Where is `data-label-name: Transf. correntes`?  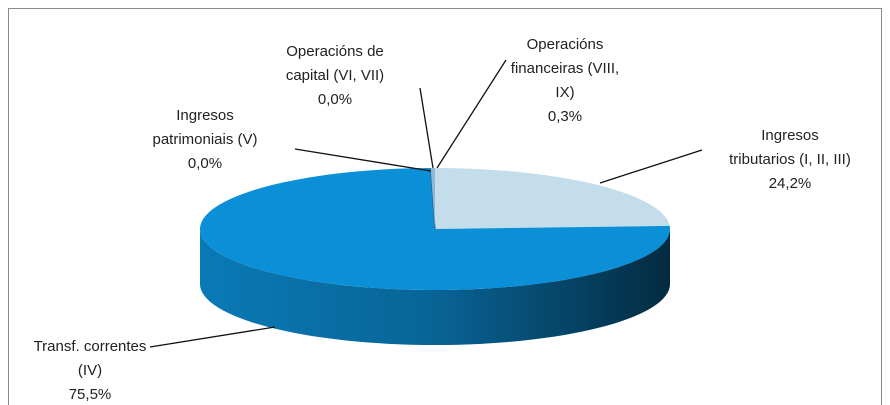 data-label-name: Transf. correntes is located at coordinates (90, 346).